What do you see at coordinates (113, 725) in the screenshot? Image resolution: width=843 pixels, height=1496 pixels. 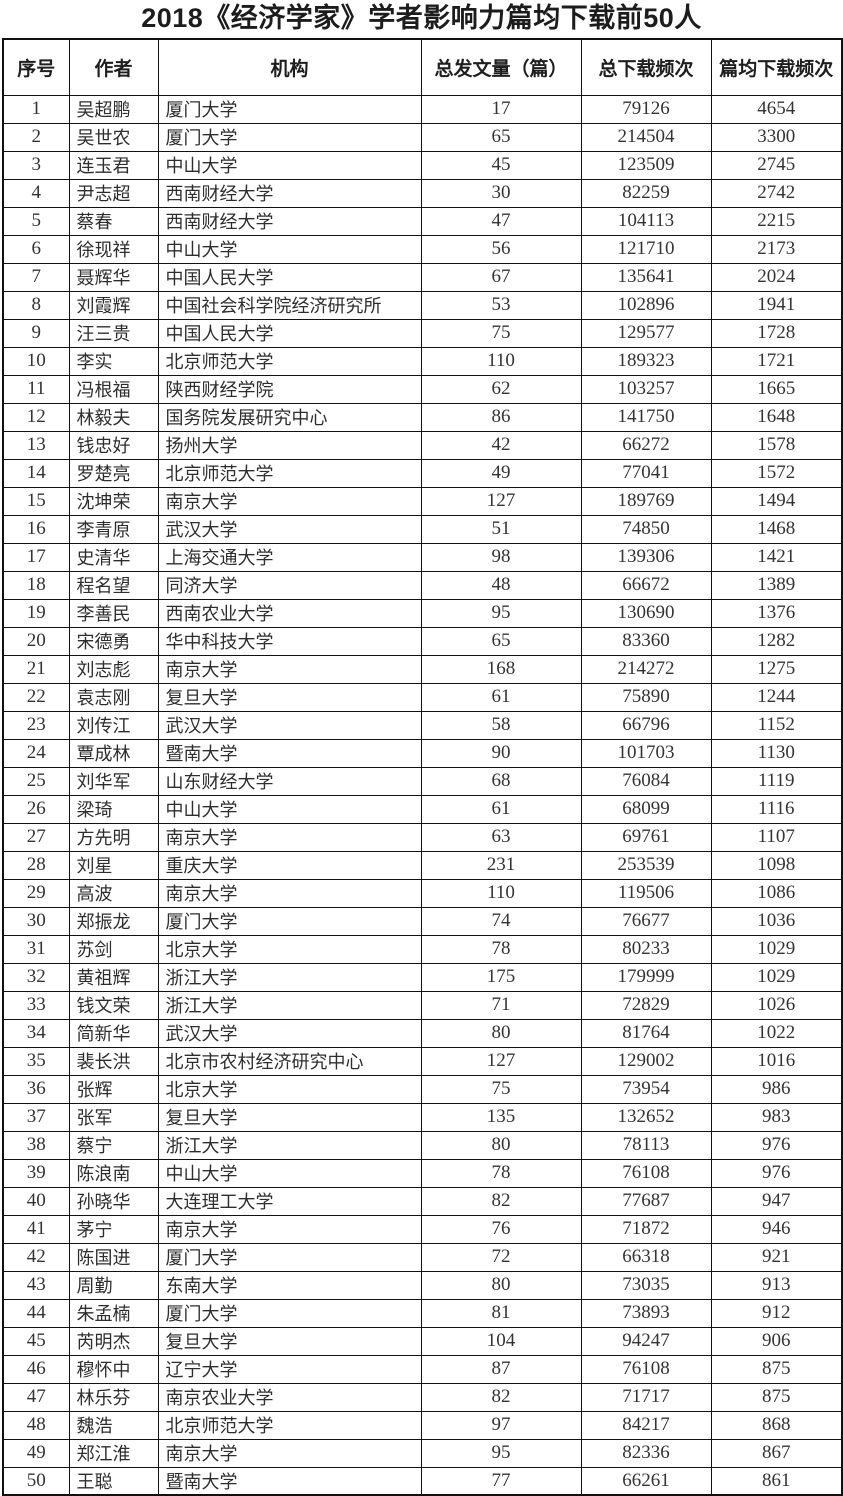 I see `author-cell: 刘传江` at bounding box center [113, 725].